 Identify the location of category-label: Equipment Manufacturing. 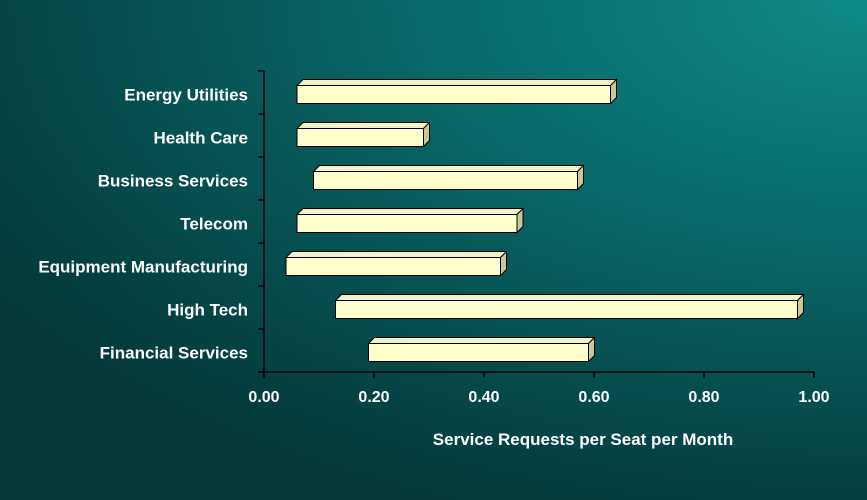
(143, 267).